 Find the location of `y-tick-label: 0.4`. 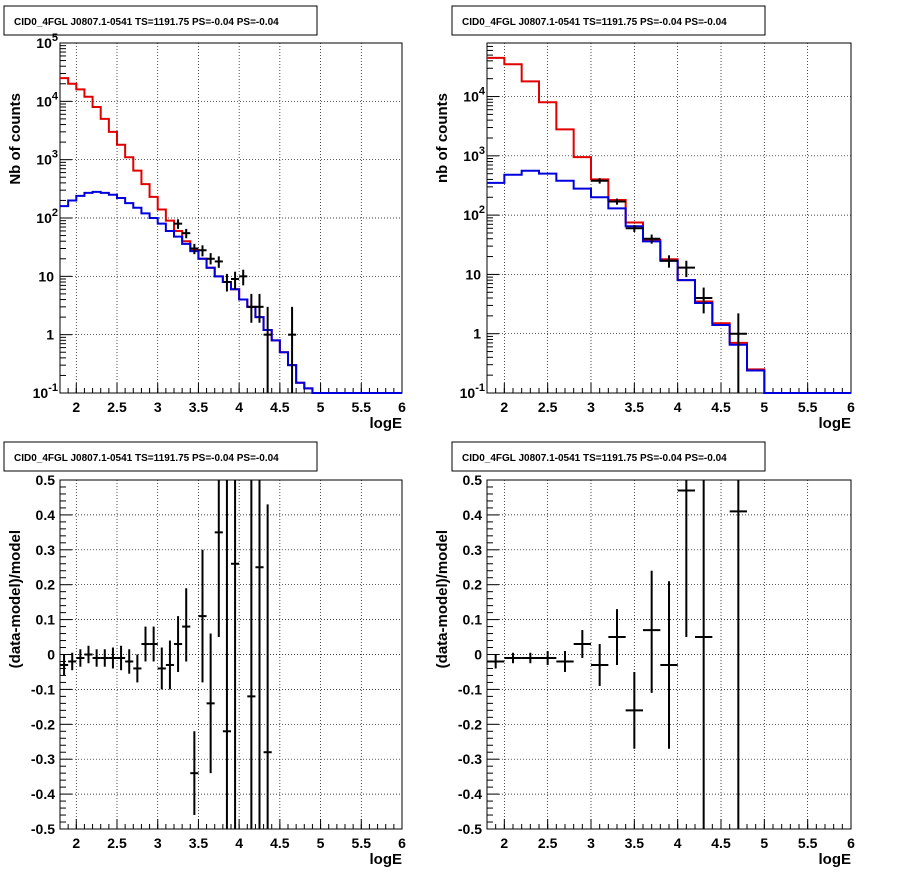

y-tick-label: 0.4 is located at coordinates (473, 515).